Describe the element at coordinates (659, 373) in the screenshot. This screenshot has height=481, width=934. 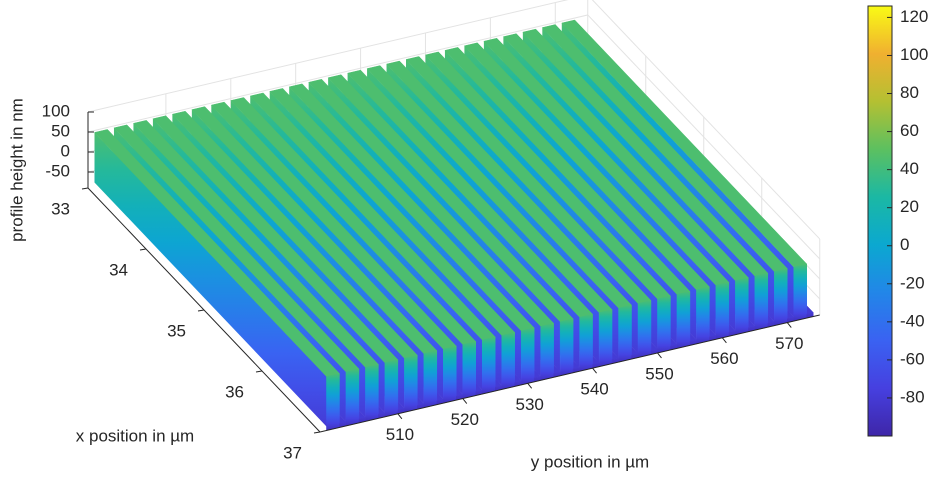
I see `y-tick-label: 550` at that location.